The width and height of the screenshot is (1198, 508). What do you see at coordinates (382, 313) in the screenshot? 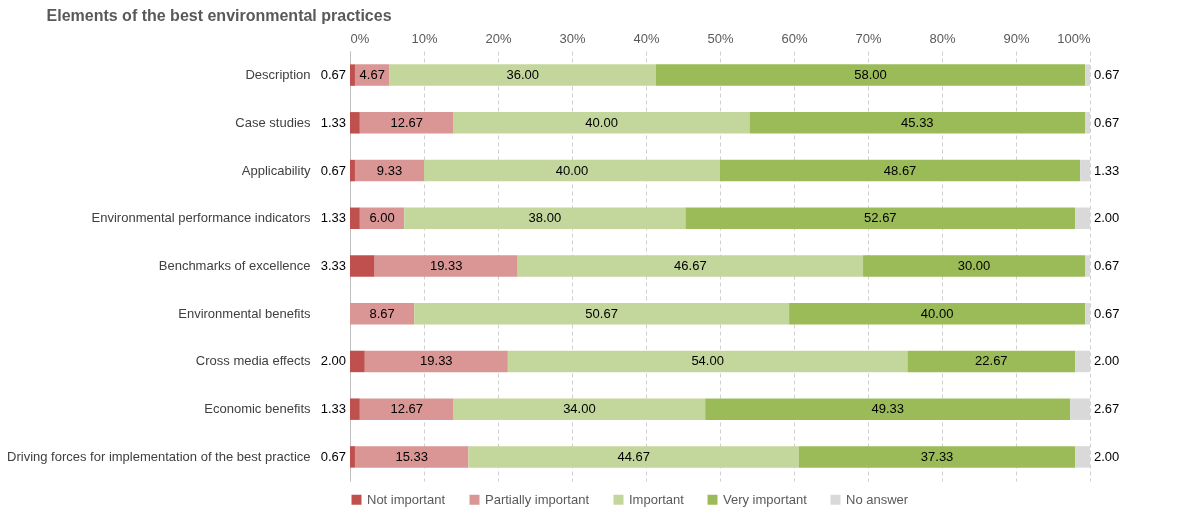
I see `data-label: 8.67` at bounding box center [382, 313].